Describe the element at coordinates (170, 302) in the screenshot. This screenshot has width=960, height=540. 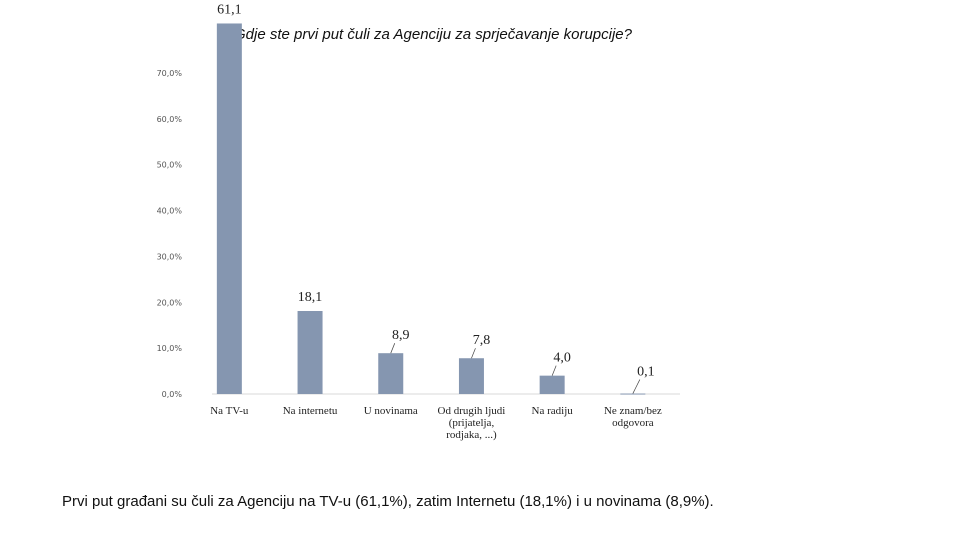
I see `y-tick-label: 20,0%` at that location.